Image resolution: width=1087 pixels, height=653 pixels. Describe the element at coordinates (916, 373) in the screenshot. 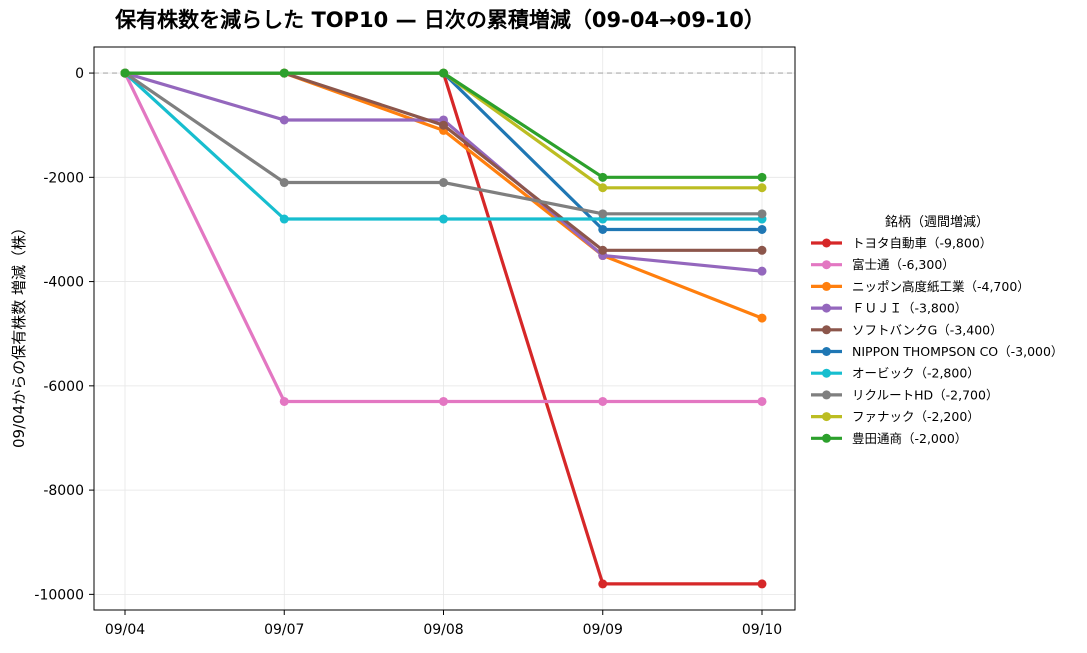

I see `legend-label: オービック（-2,800）` at that location.